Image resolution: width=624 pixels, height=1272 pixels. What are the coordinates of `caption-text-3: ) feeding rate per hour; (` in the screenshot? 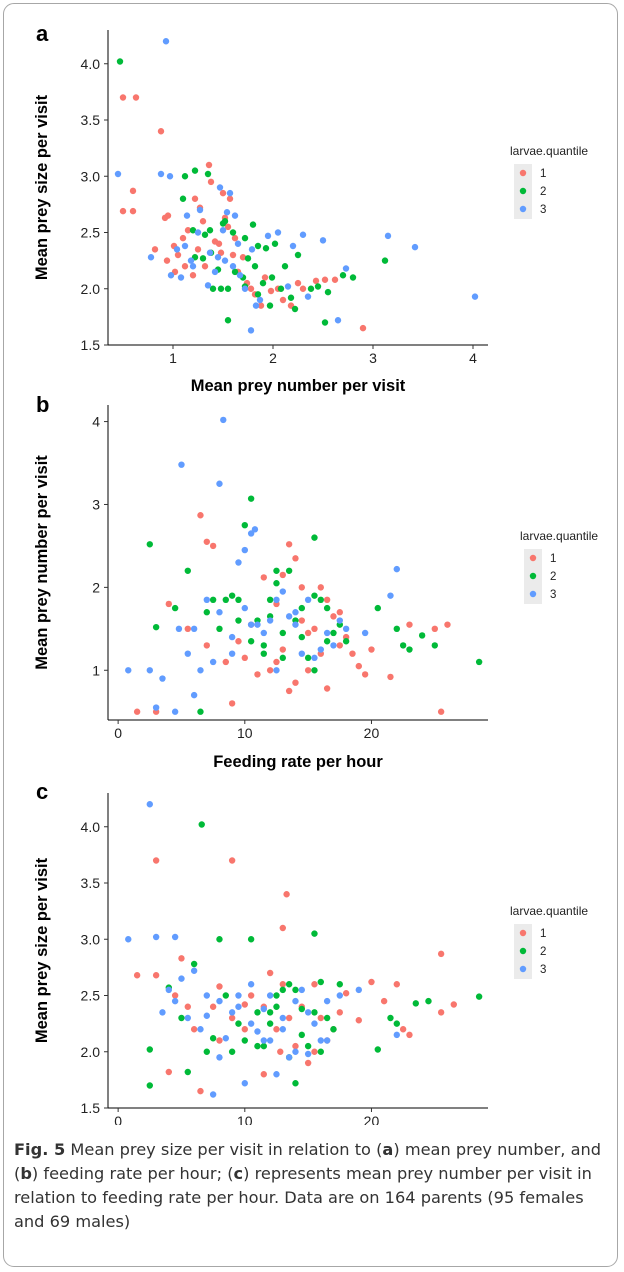 It's located at (132, 1173).